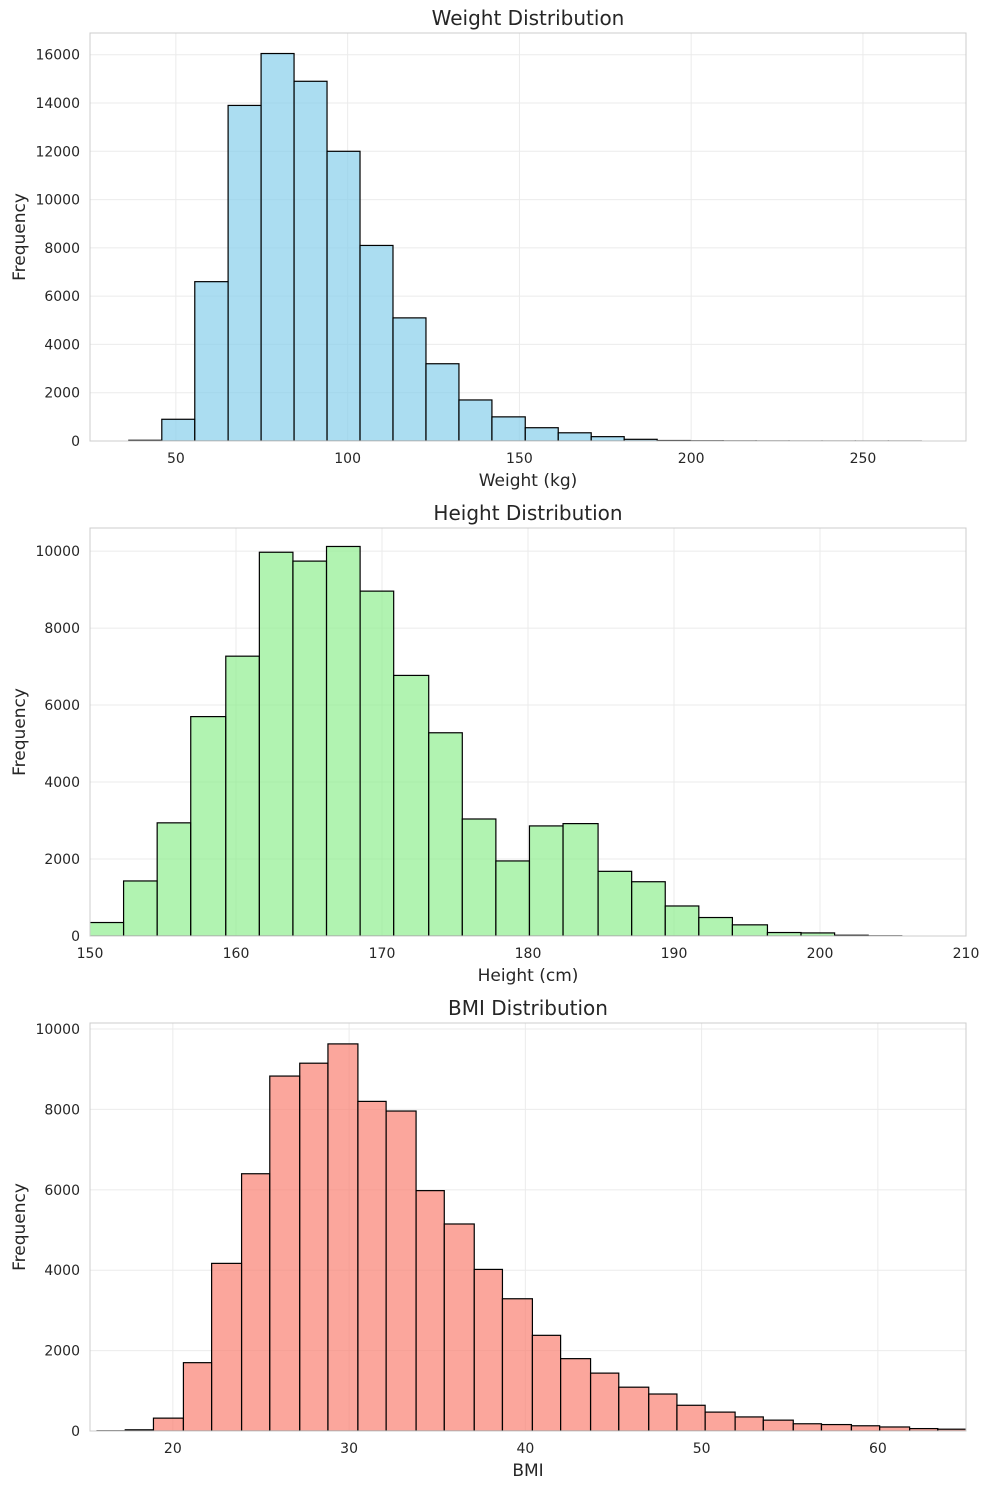  Describe the element at coordinates (527, 1471) in the screenshot. I see `bmi-x-axis-label: BMI` at that location.